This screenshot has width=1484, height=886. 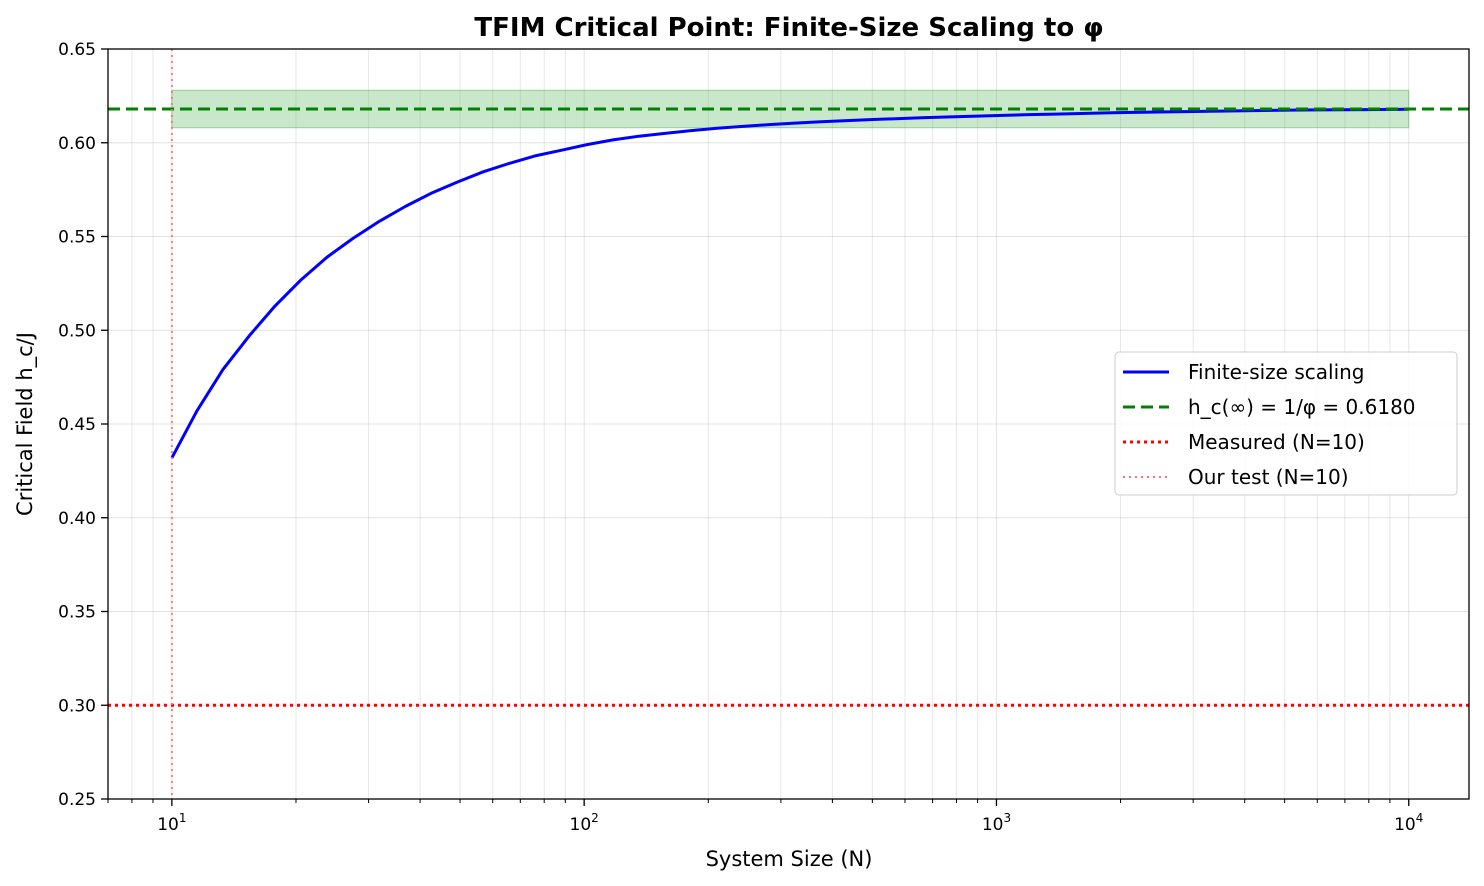 What do you see at coordinates (77, 238) in the screenshot?
I see `y-tick-label: 0.55` at bounding box center [77, 238].